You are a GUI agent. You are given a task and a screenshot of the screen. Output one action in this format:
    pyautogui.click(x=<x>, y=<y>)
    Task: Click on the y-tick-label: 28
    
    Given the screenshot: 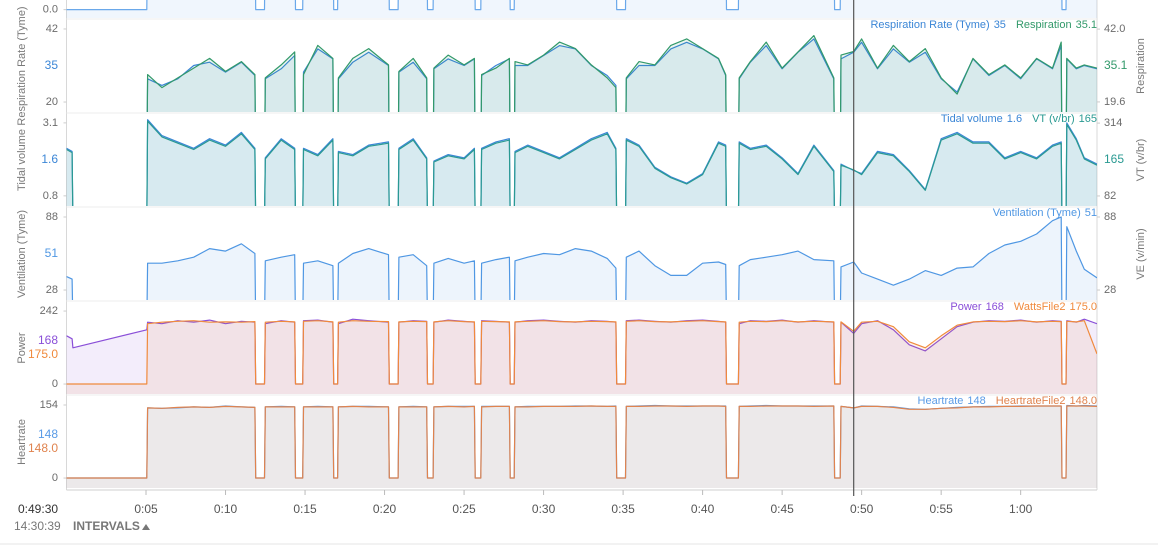 What is the action you would take?
    pyautogui.click(x=52, y=290)
    